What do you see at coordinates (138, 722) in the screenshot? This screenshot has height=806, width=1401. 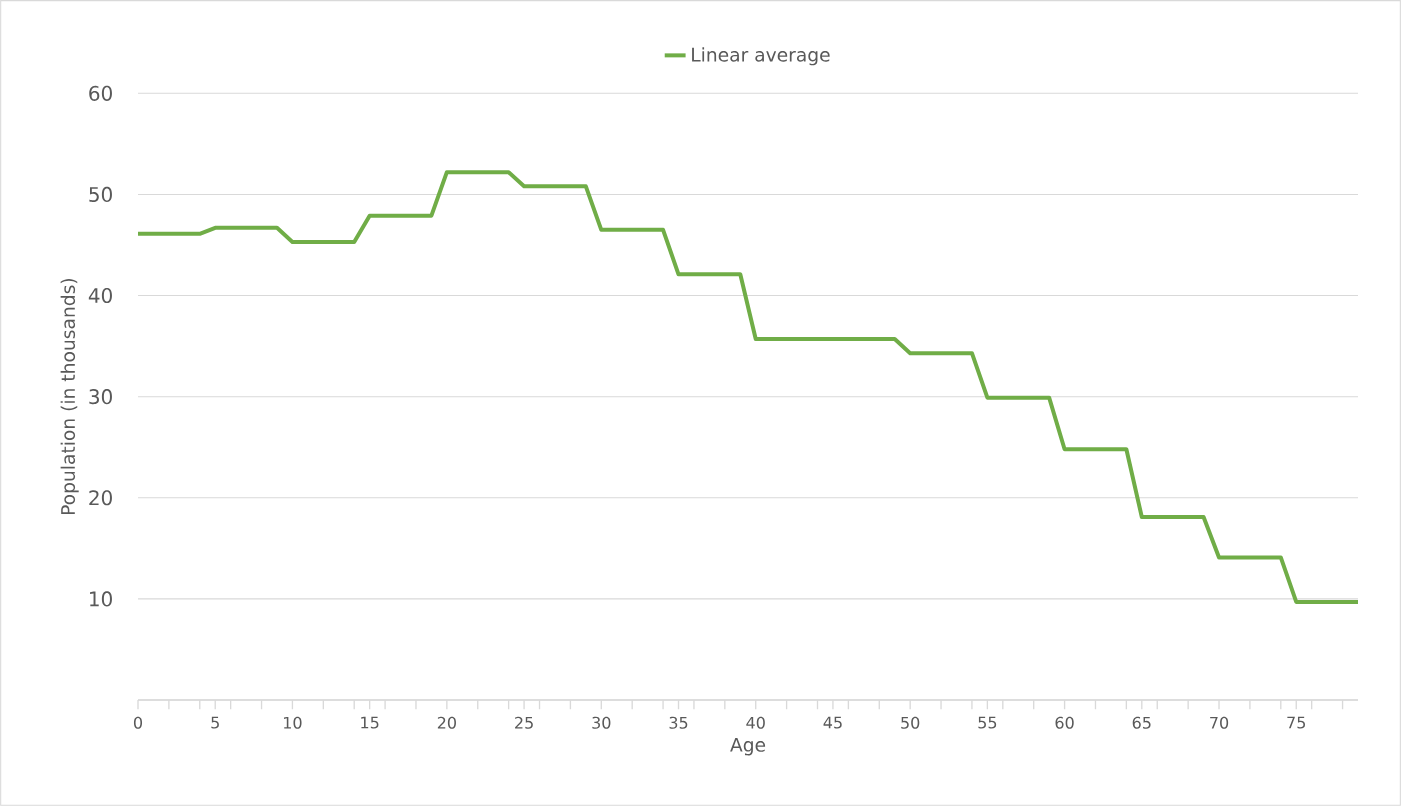 I see `x-tick-label: 0` at bounding box center [138, 722].